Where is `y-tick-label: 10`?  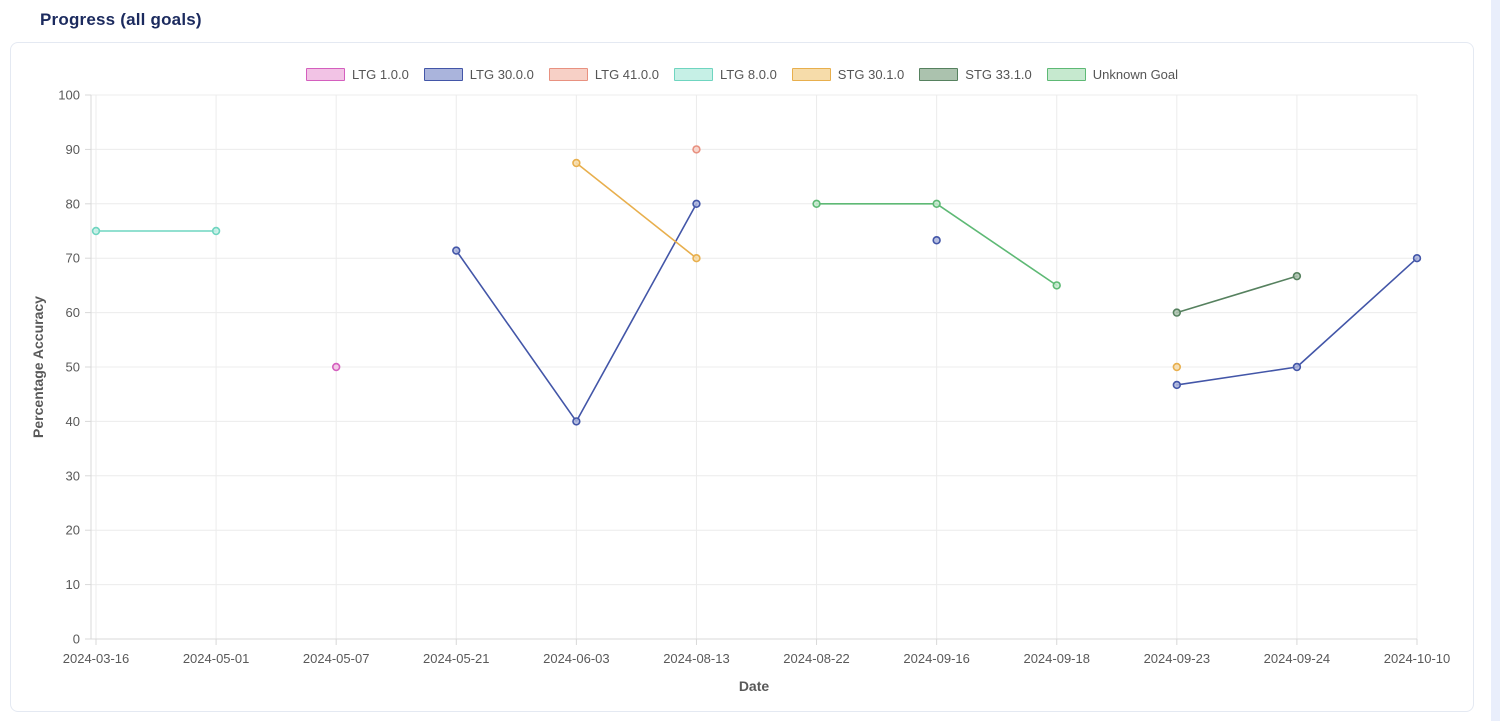
y-tick-label: 10 is located at coordinates (73, 584).